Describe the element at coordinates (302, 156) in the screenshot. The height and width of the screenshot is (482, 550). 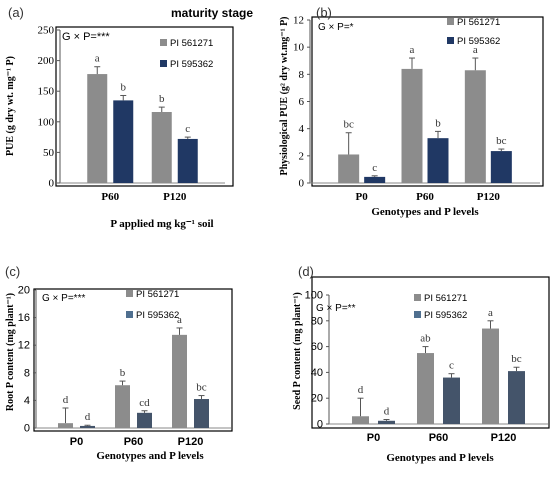
I see `y-tick-label: 2` at that location.